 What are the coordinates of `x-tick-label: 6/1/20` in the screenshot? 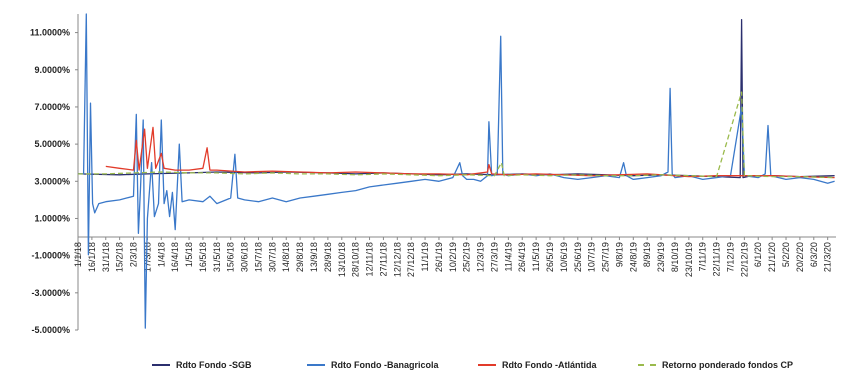 It's located at (758, 254).